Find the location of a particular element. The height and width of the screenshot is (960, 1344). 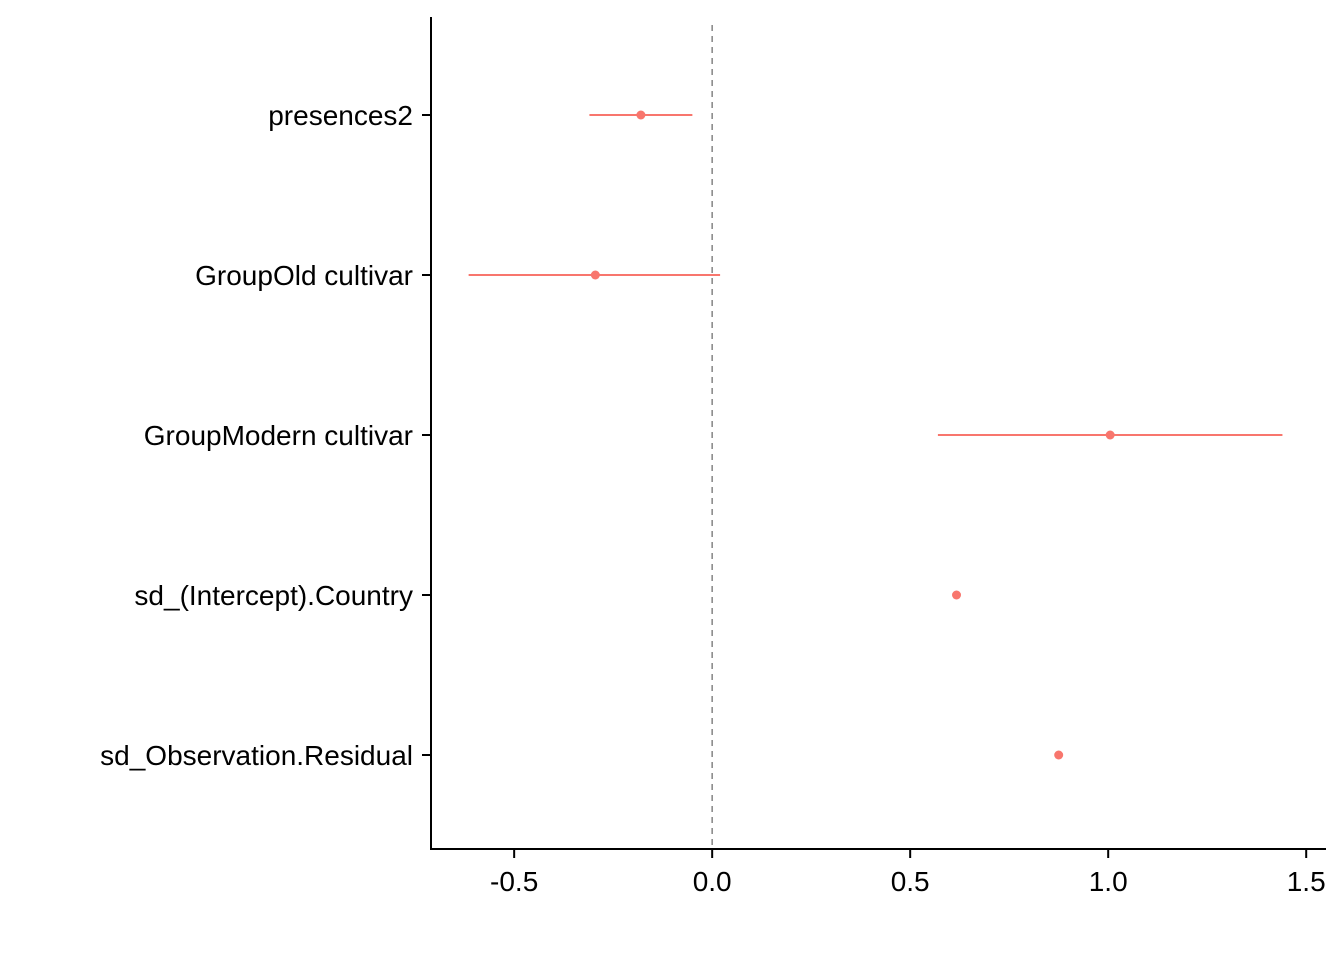

x-tick-label-1: 0.0 is located at coordinates (712, 881).